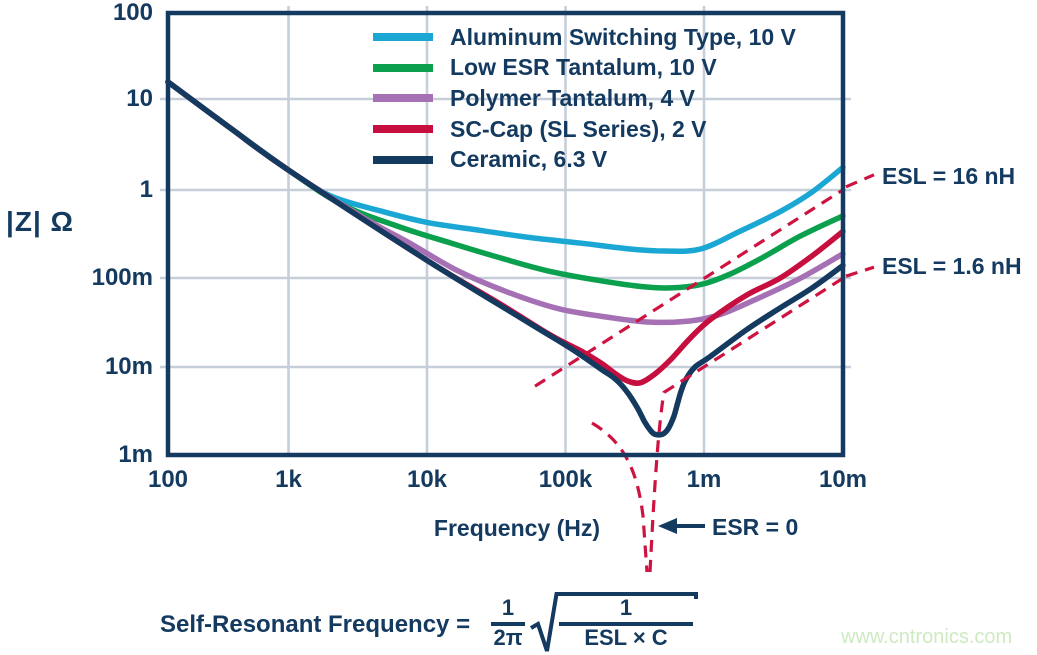  Describe the element at coordinates (403, 98) in the screenshot. I see `legend-swatch-polymer` at that location.